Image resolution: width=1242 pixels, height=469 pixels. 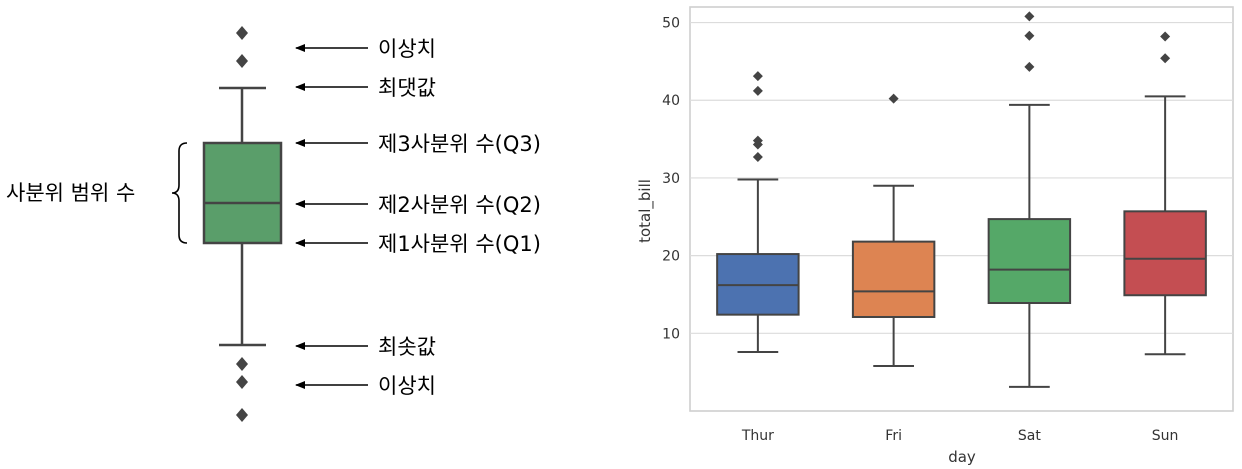 What do you see at coordinates (407, 88) in the screenshot?
I see `label-max: 최댓값` at bounding box center [407, 88].